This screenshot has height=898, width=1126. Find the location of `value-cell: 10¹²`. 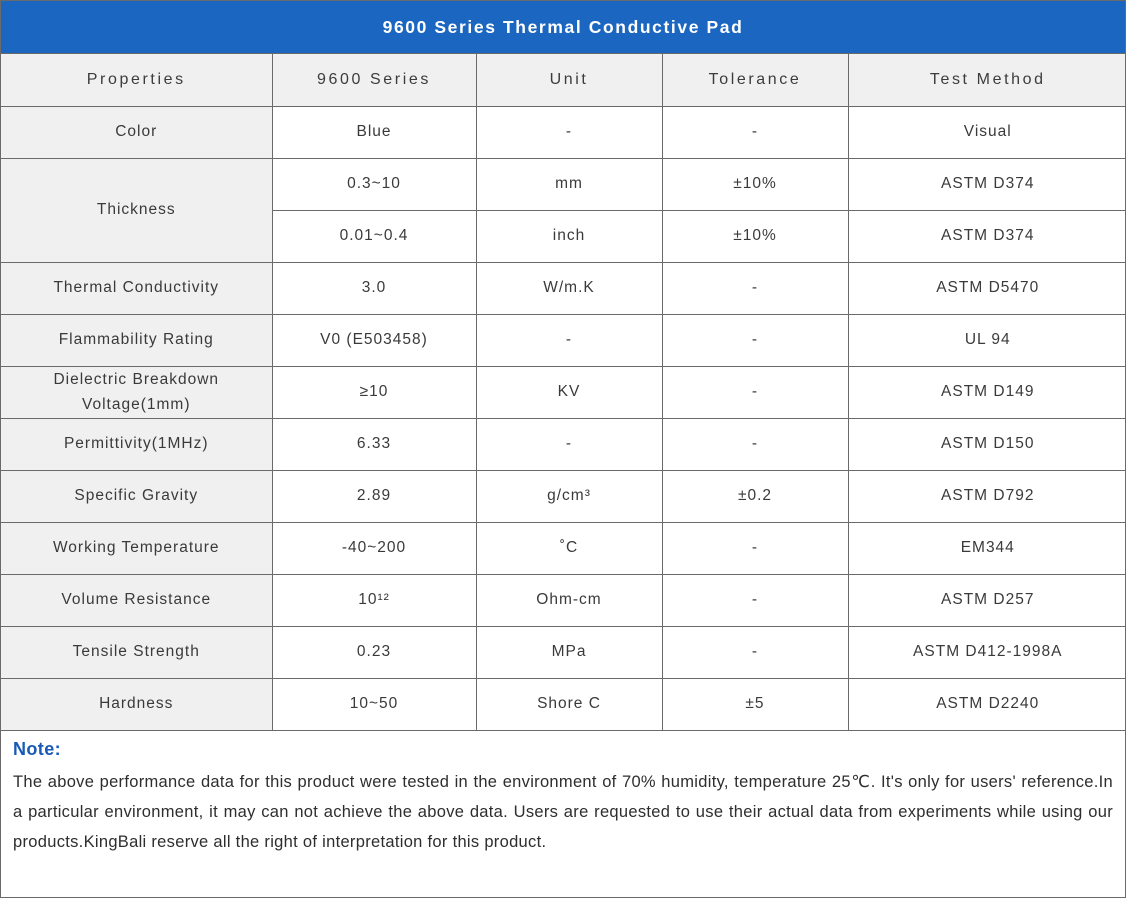

value-cell: 10¹² is located at coordinates (374, 600).